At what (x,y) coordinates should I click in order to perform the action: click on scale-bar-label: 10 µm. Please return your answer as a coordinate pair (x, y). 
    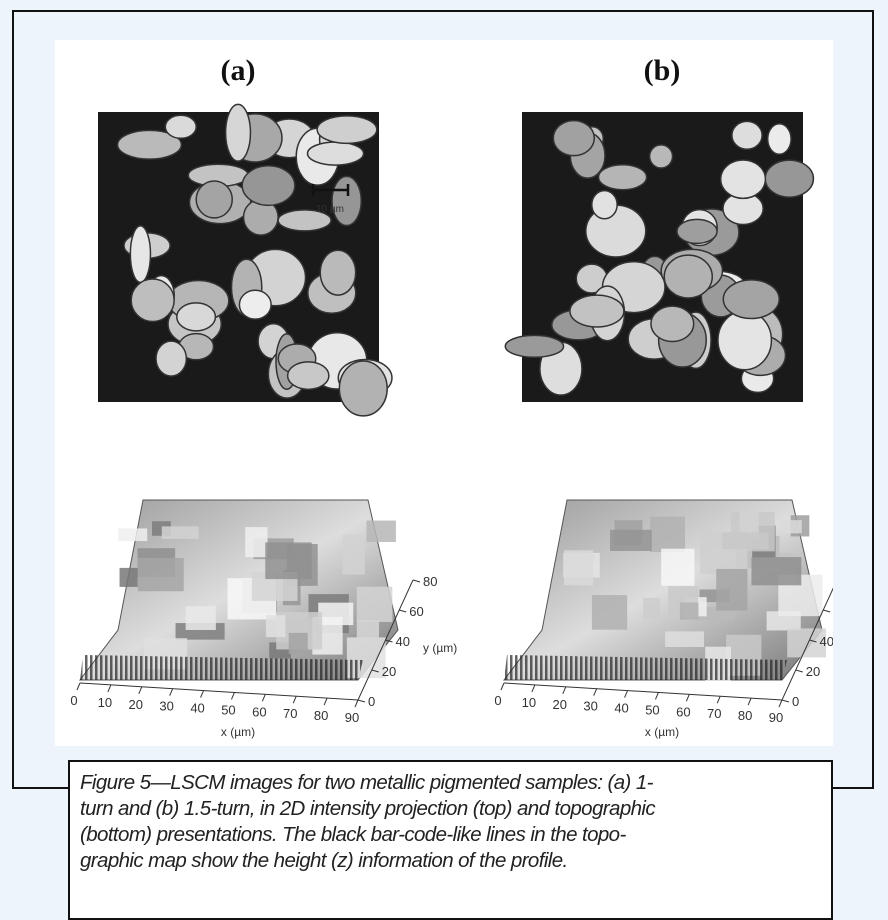
    Looking at the image, I should click on (330, 209).